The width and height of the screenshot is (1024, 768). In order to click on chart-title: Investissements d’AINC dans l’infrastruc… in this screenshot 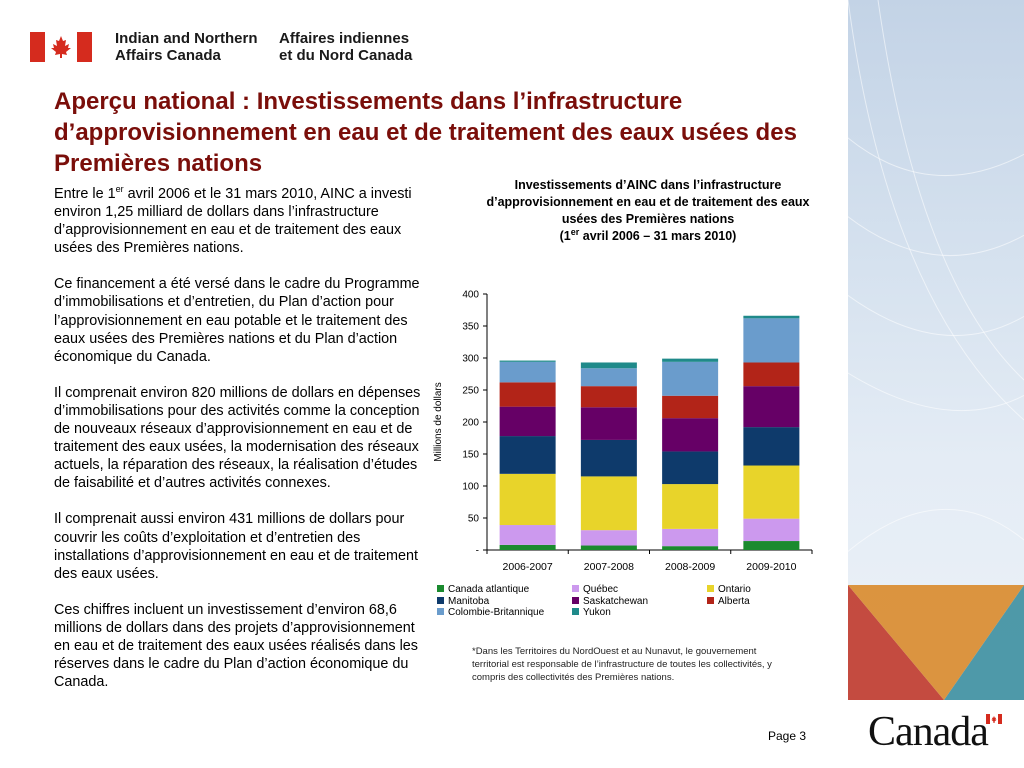, I will do `click(648, 211)`.